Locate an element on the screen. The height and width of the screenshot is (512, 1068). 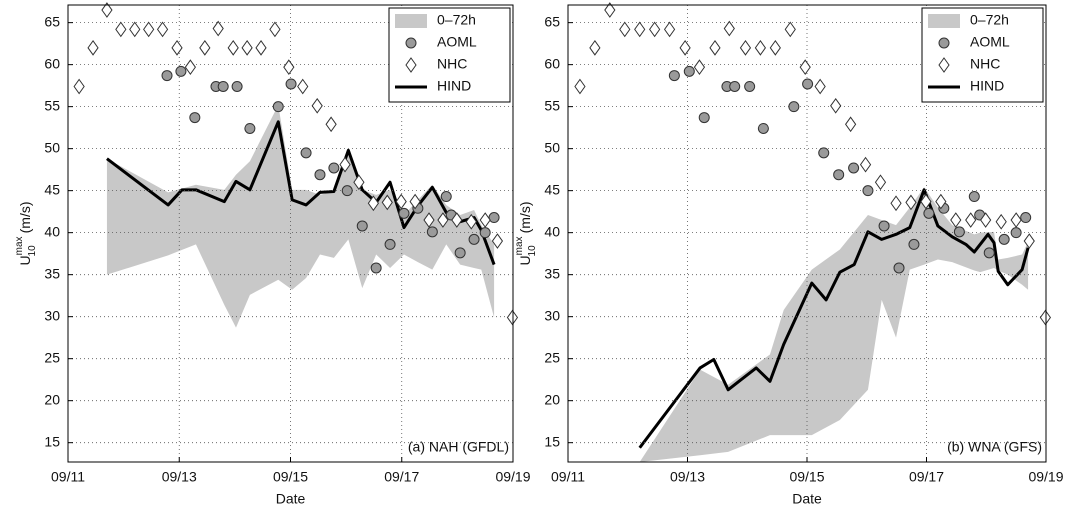
annotation: (a) NAH (GFDL) is located at coordinates (458, 447).